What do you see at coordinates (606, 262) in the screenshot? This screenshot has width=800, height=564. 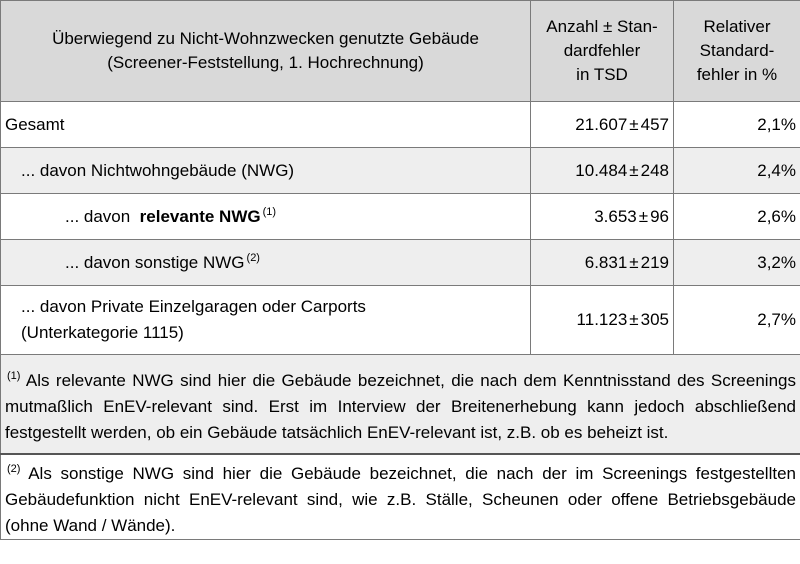 I see `count-value: 6.831` at bounding box center [606, 262].